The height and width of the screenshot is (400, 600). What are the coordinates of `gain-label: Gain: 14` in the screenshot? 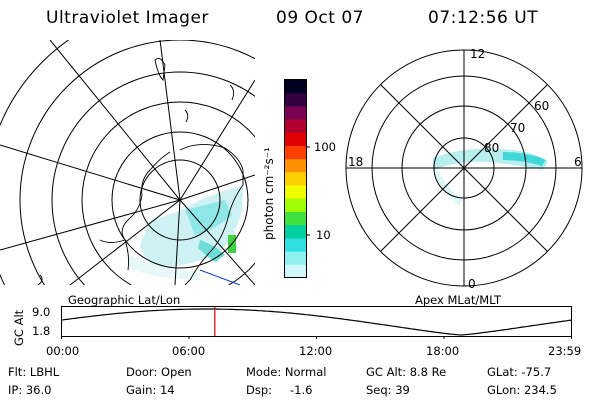 It's located at (150, 390).